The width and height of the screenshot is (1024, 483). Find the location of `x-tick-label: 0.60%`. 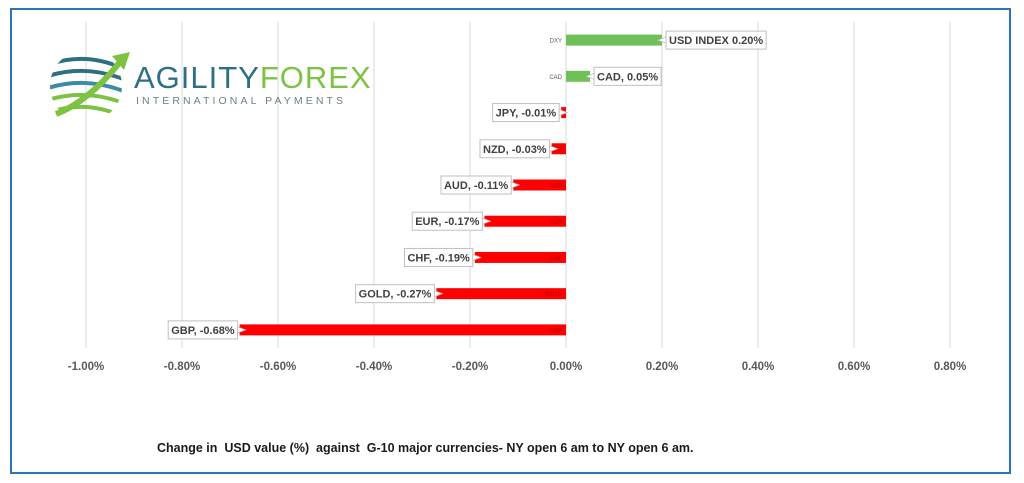

x-tick-label: 0.60% is located at coordinates (854, 367).